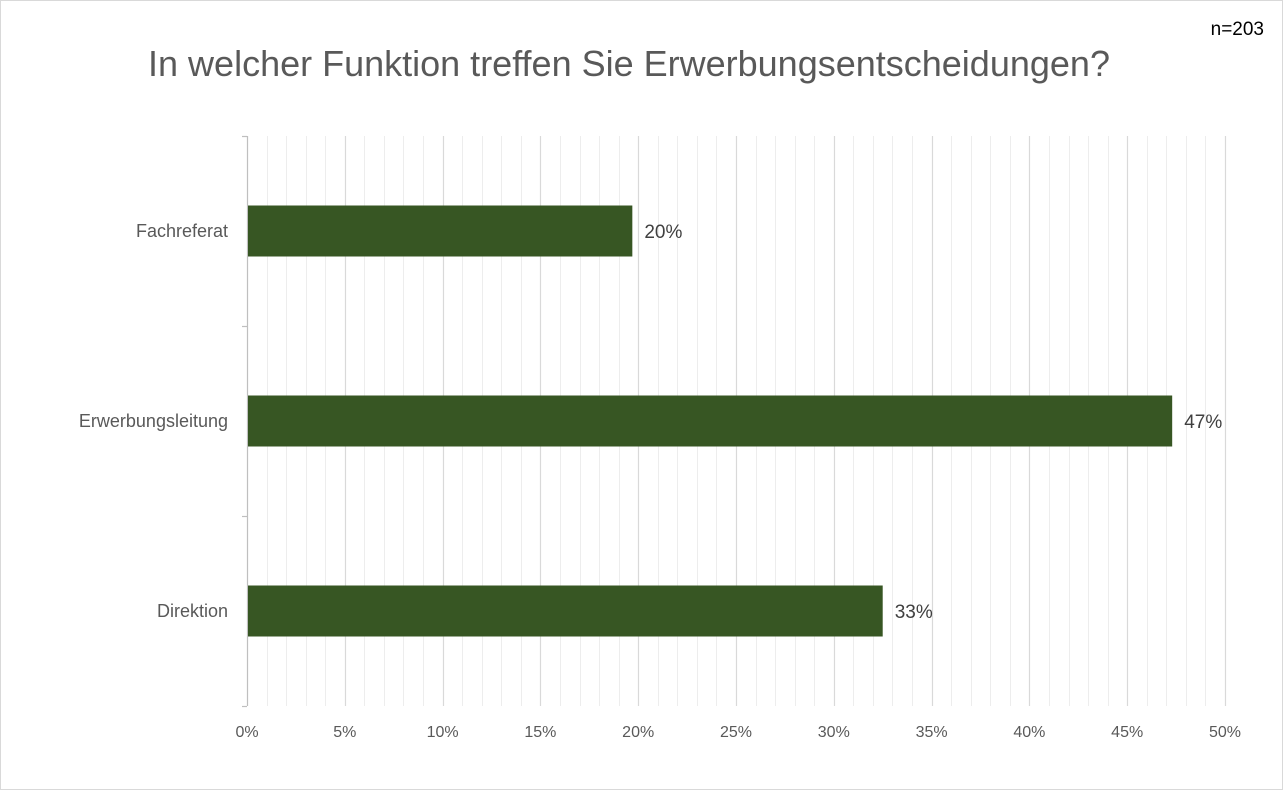  What do you see at coordinates (1029, 732) in the screenshot?
I see `x-tick-label: 40%` at bounding box center [1029, 732].